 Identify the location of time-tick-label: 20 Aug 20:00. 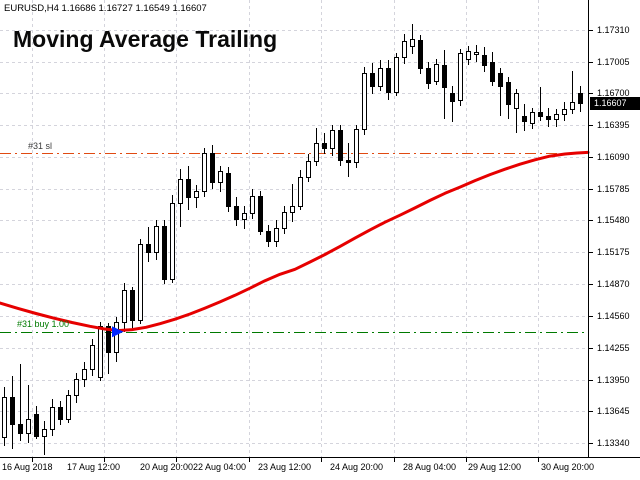
(167, 467).